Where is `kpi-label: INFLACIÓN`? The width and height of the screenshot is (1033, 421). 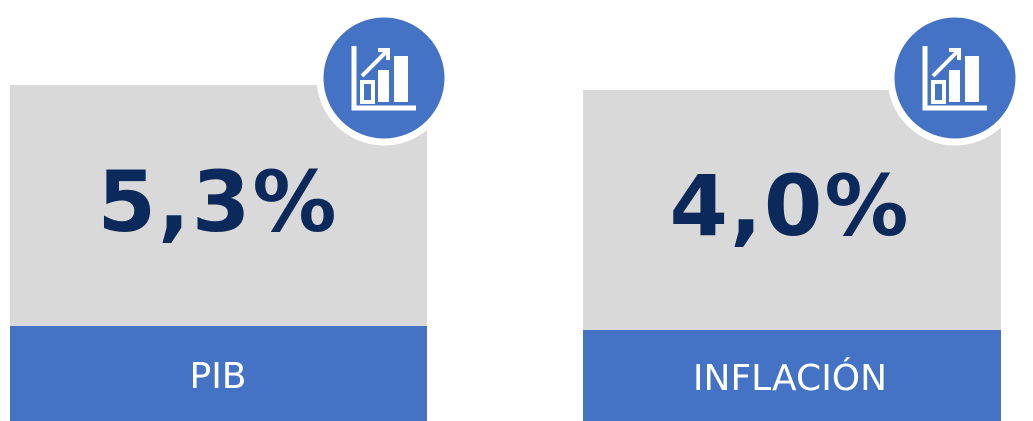
kpi-label: INFLACIÓN is located at coordinates (790, 378).